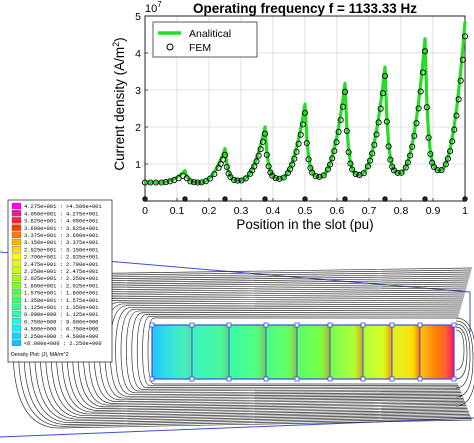 The image size is (474, 443). Describe the element at coordinates (141, 91) in the screenshot. I see `y-axis-ticks: 1 2 3 4 5` at that location.